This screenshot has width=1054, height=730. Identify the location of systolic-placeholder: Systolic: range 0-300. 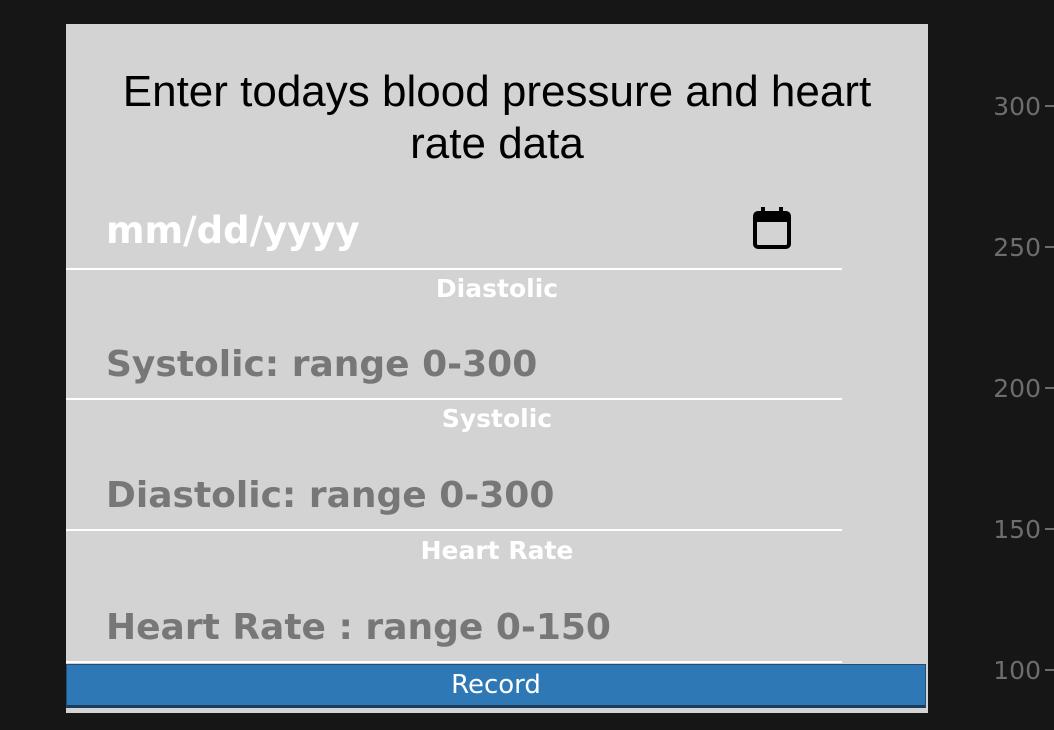
(322, 364).